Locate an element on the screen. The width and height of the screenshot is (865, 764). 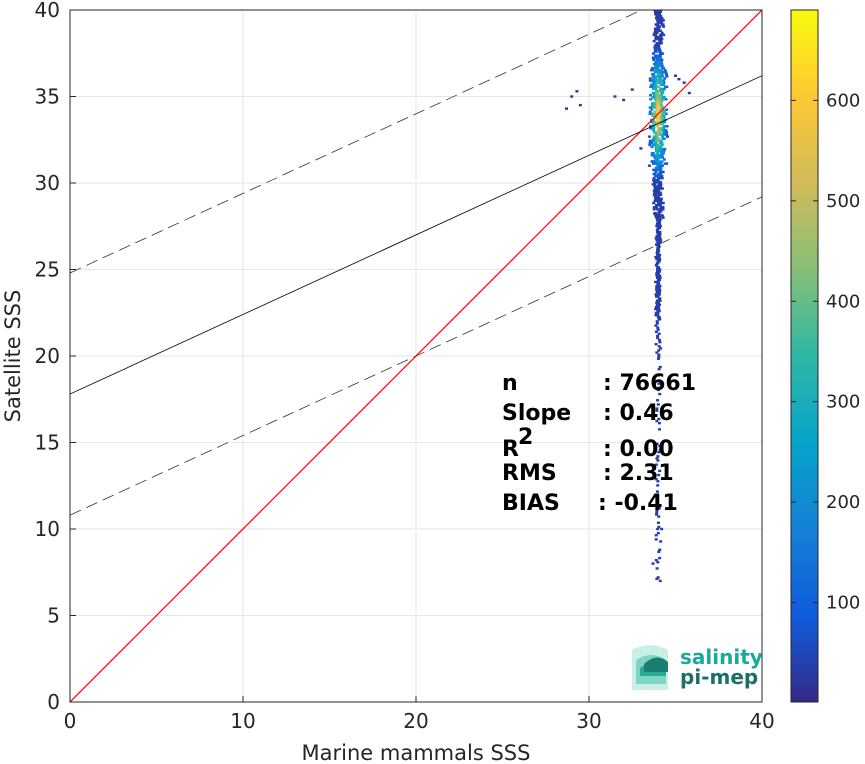
colorbar is located at coordinates (804, 356).